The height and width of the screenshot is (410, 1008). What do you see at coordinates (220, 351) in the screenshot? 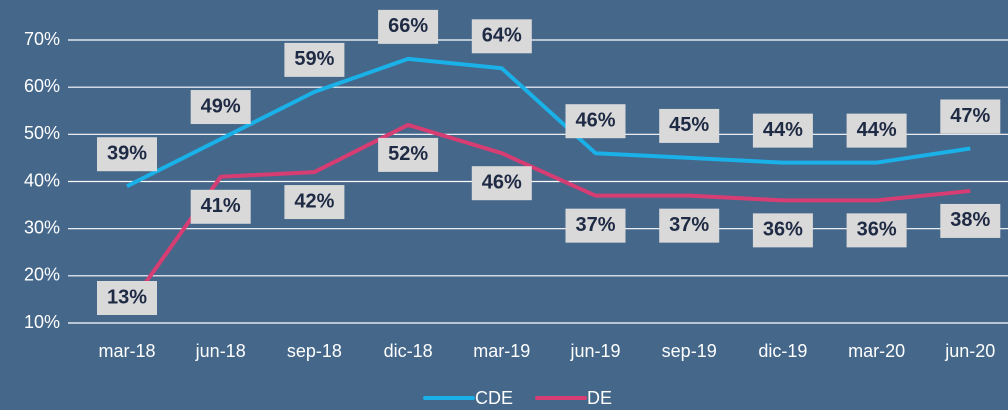
I see `x-tick-label: jun-18` at bounding box center [220, 351].